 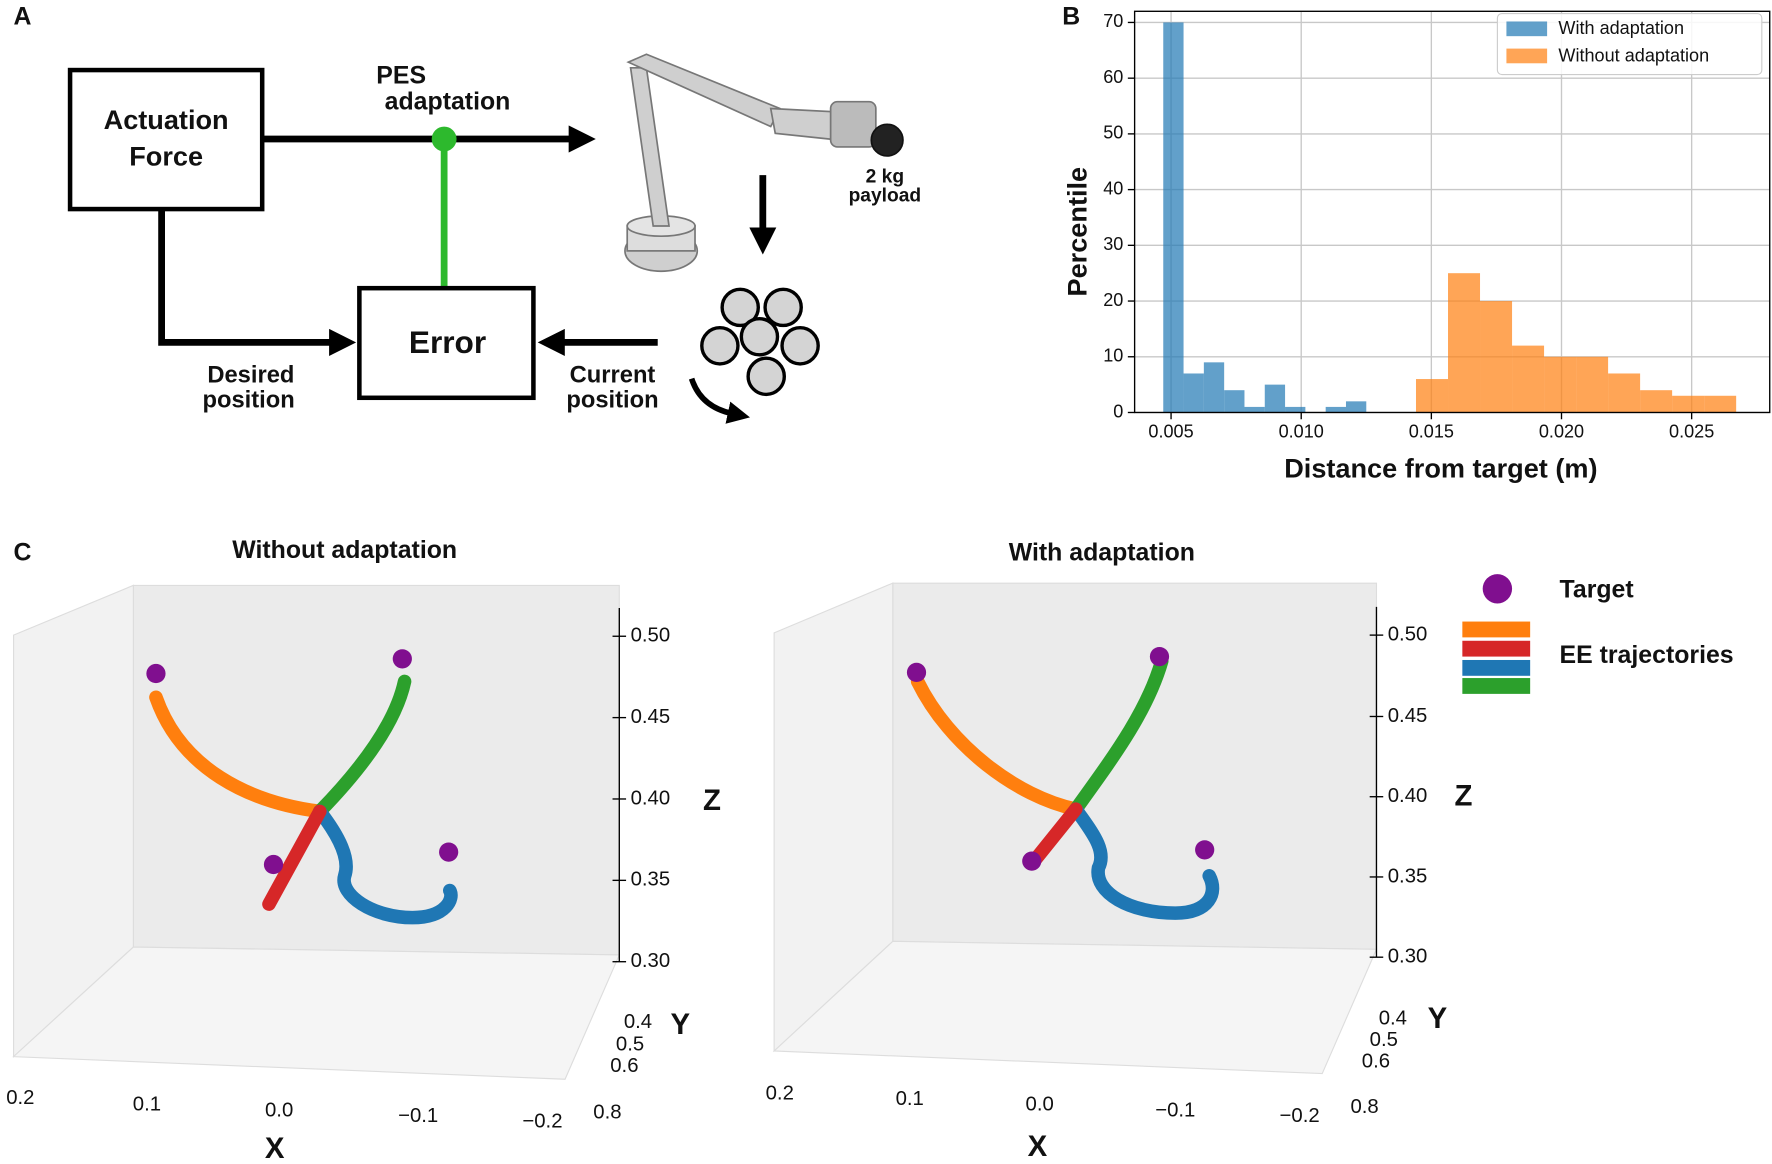 I want to click on arrow, so click(x=719, y=400).